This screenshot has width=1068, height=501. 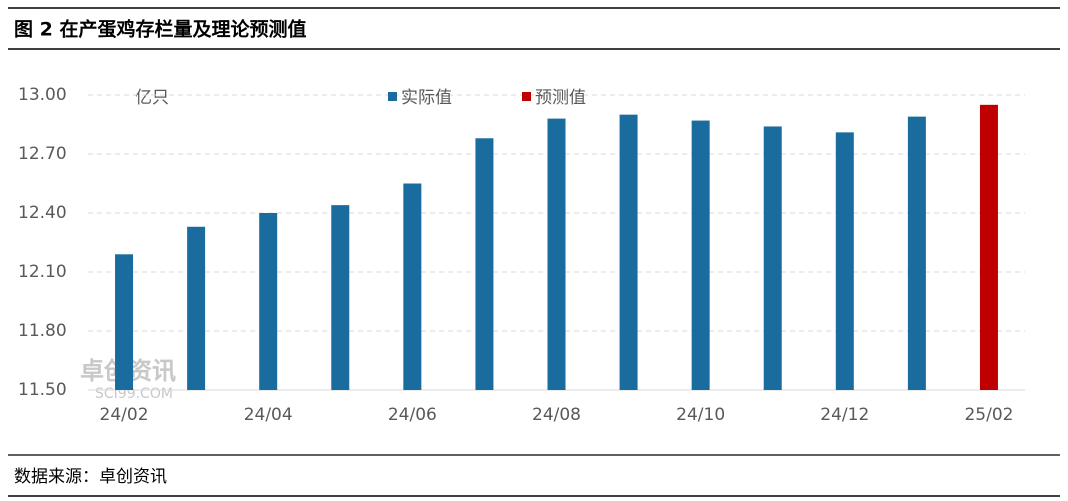 What do you see at coordinates (268, 415) in the screenshot?
I see `x-tick-label: 24/04` at bounding box center [268, 415].